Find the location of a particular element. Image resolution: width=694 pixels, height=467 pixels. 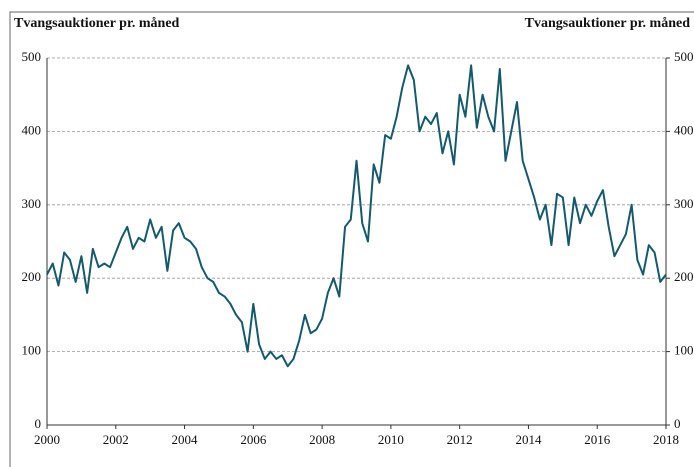

y2-tick-label: 200 is located at coordinates (684, 276).